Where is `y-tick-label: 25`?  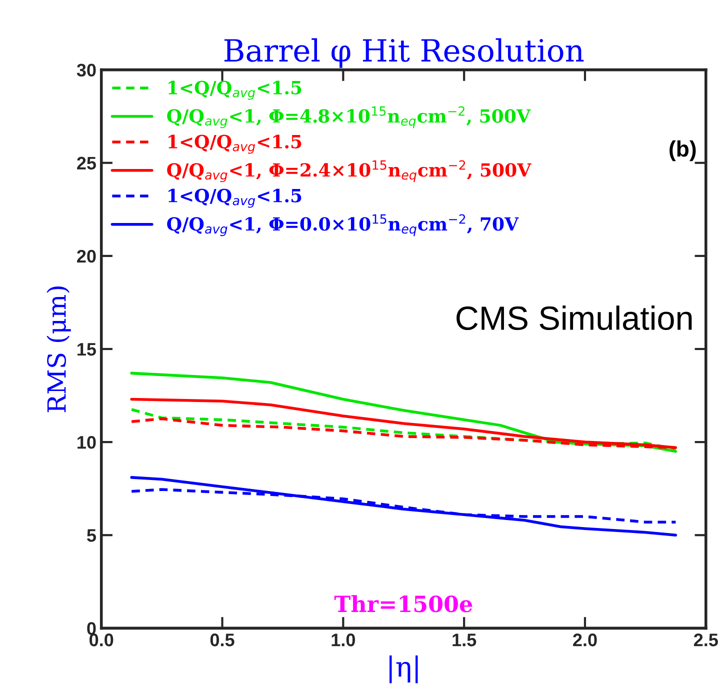 y-tick-label: 25 is located at coordinates (86, 163).